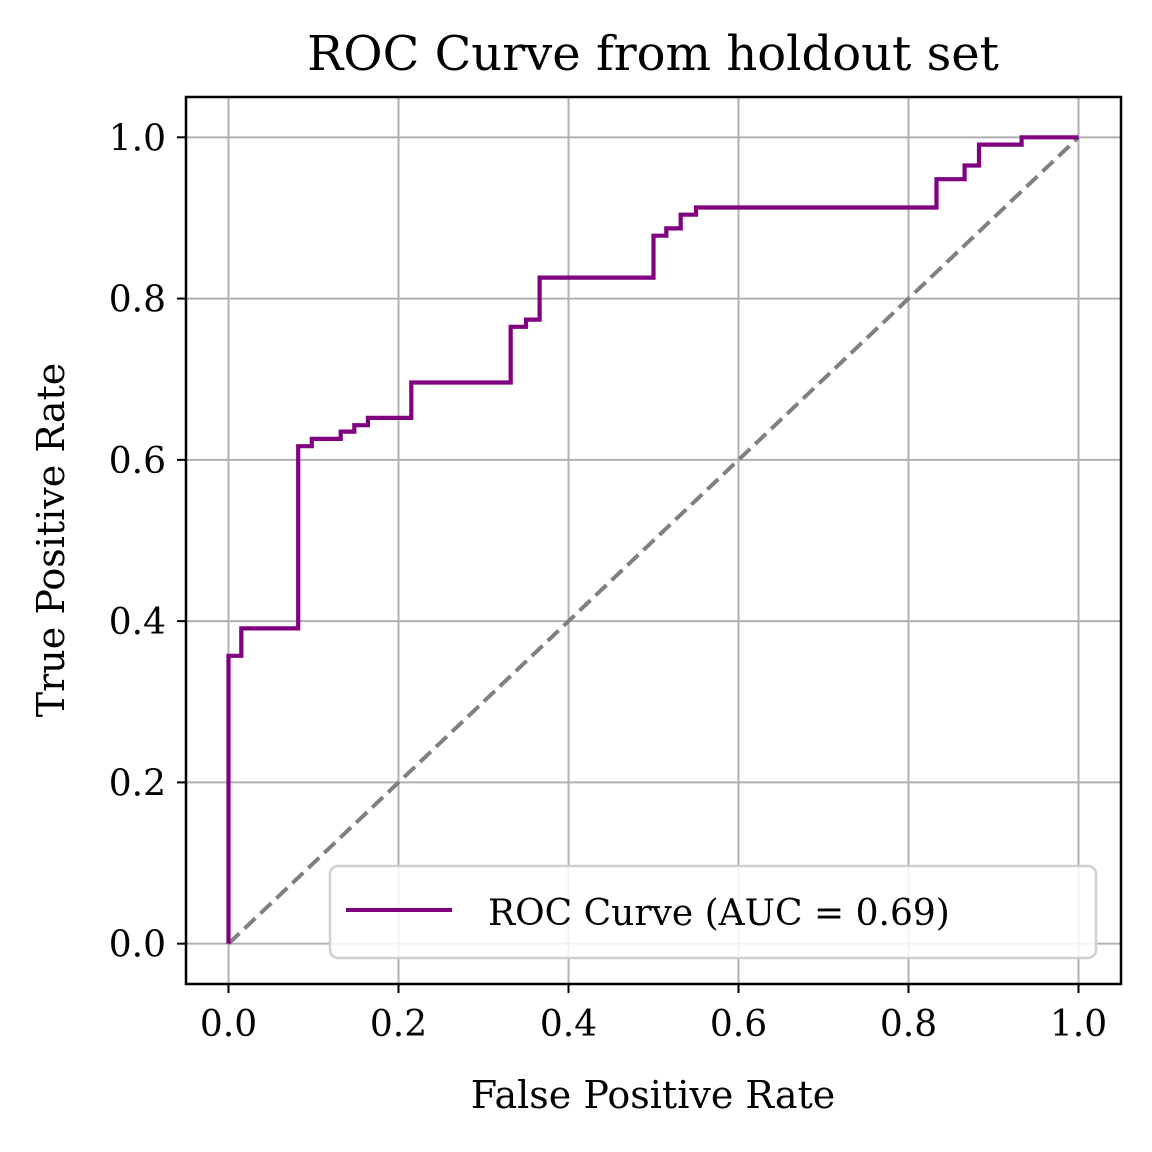 Image resolution: width=1152 pixels, height=1152 pixels. What do you see at coordinates (137, 945) in the screenshot?
I see `y-tick-label: 0.0` at bounding box center [137, 945].